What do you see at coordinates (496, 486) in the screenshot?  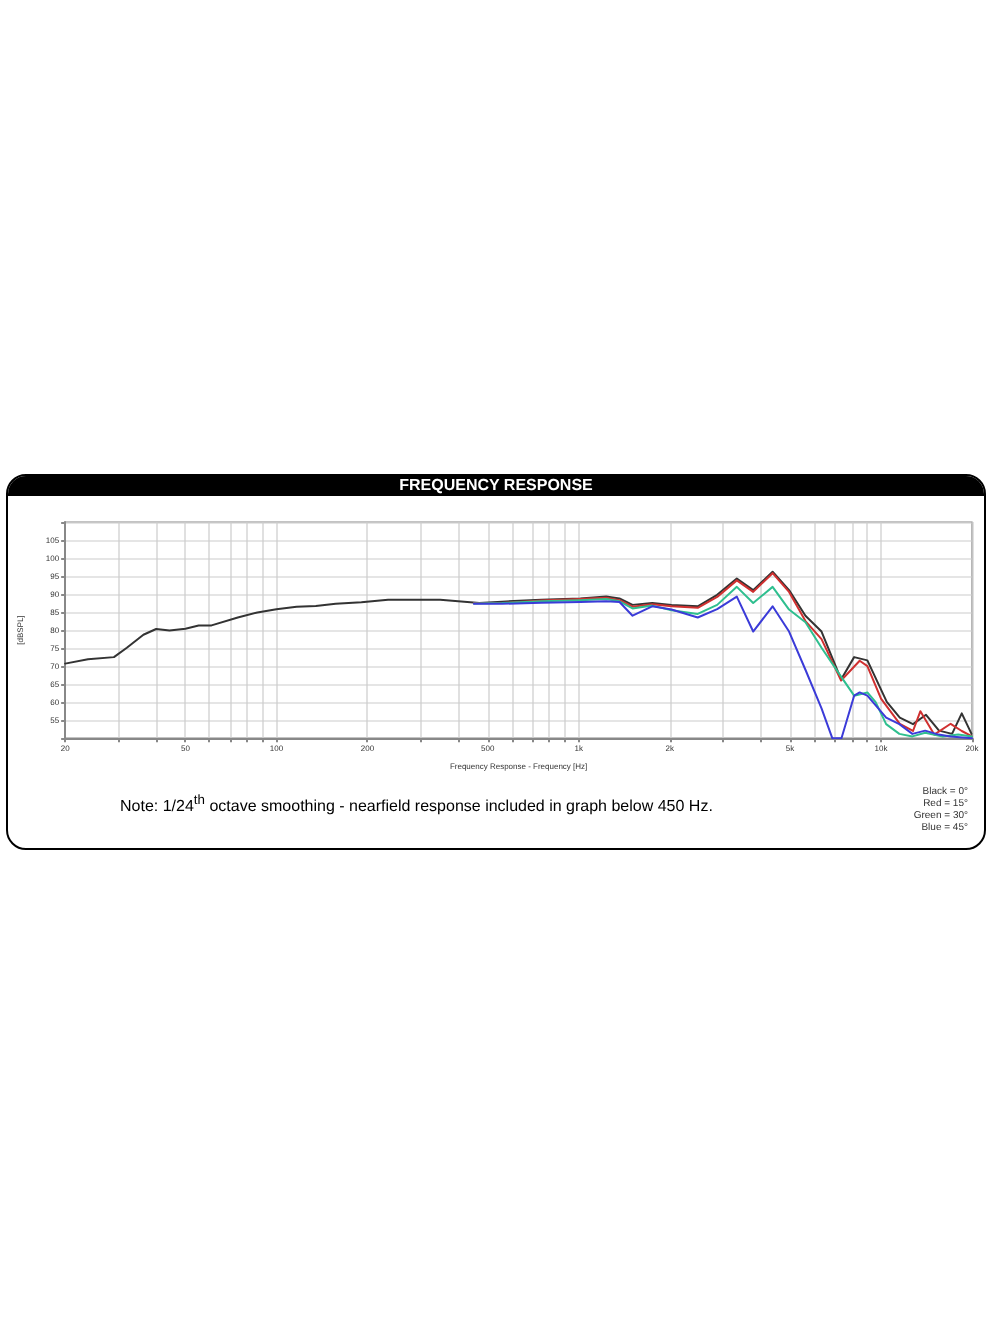 I see `chart-title: FREQUENCY RESPONSE` at bounding box center [496, 486].